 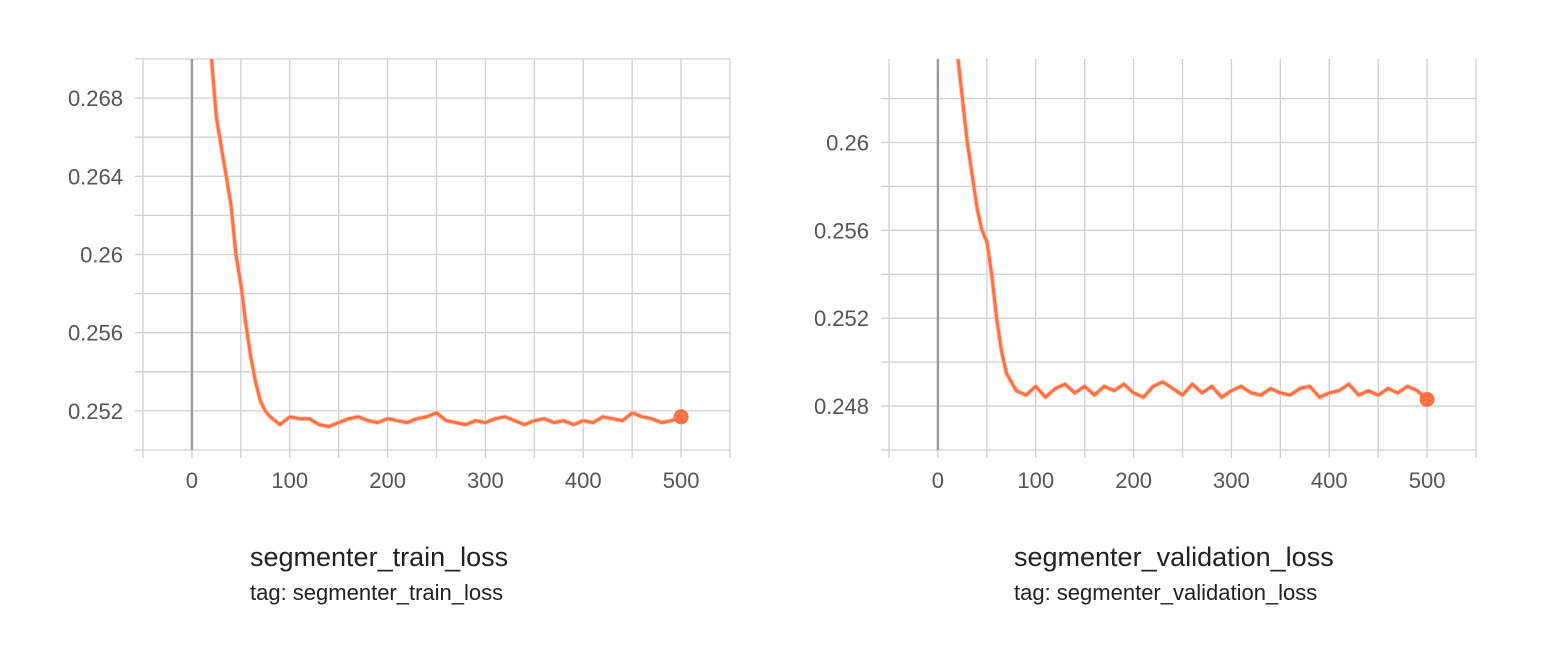 I want to click on chart-title: segmenter_validation_loss, so click(x=1174, y=557).